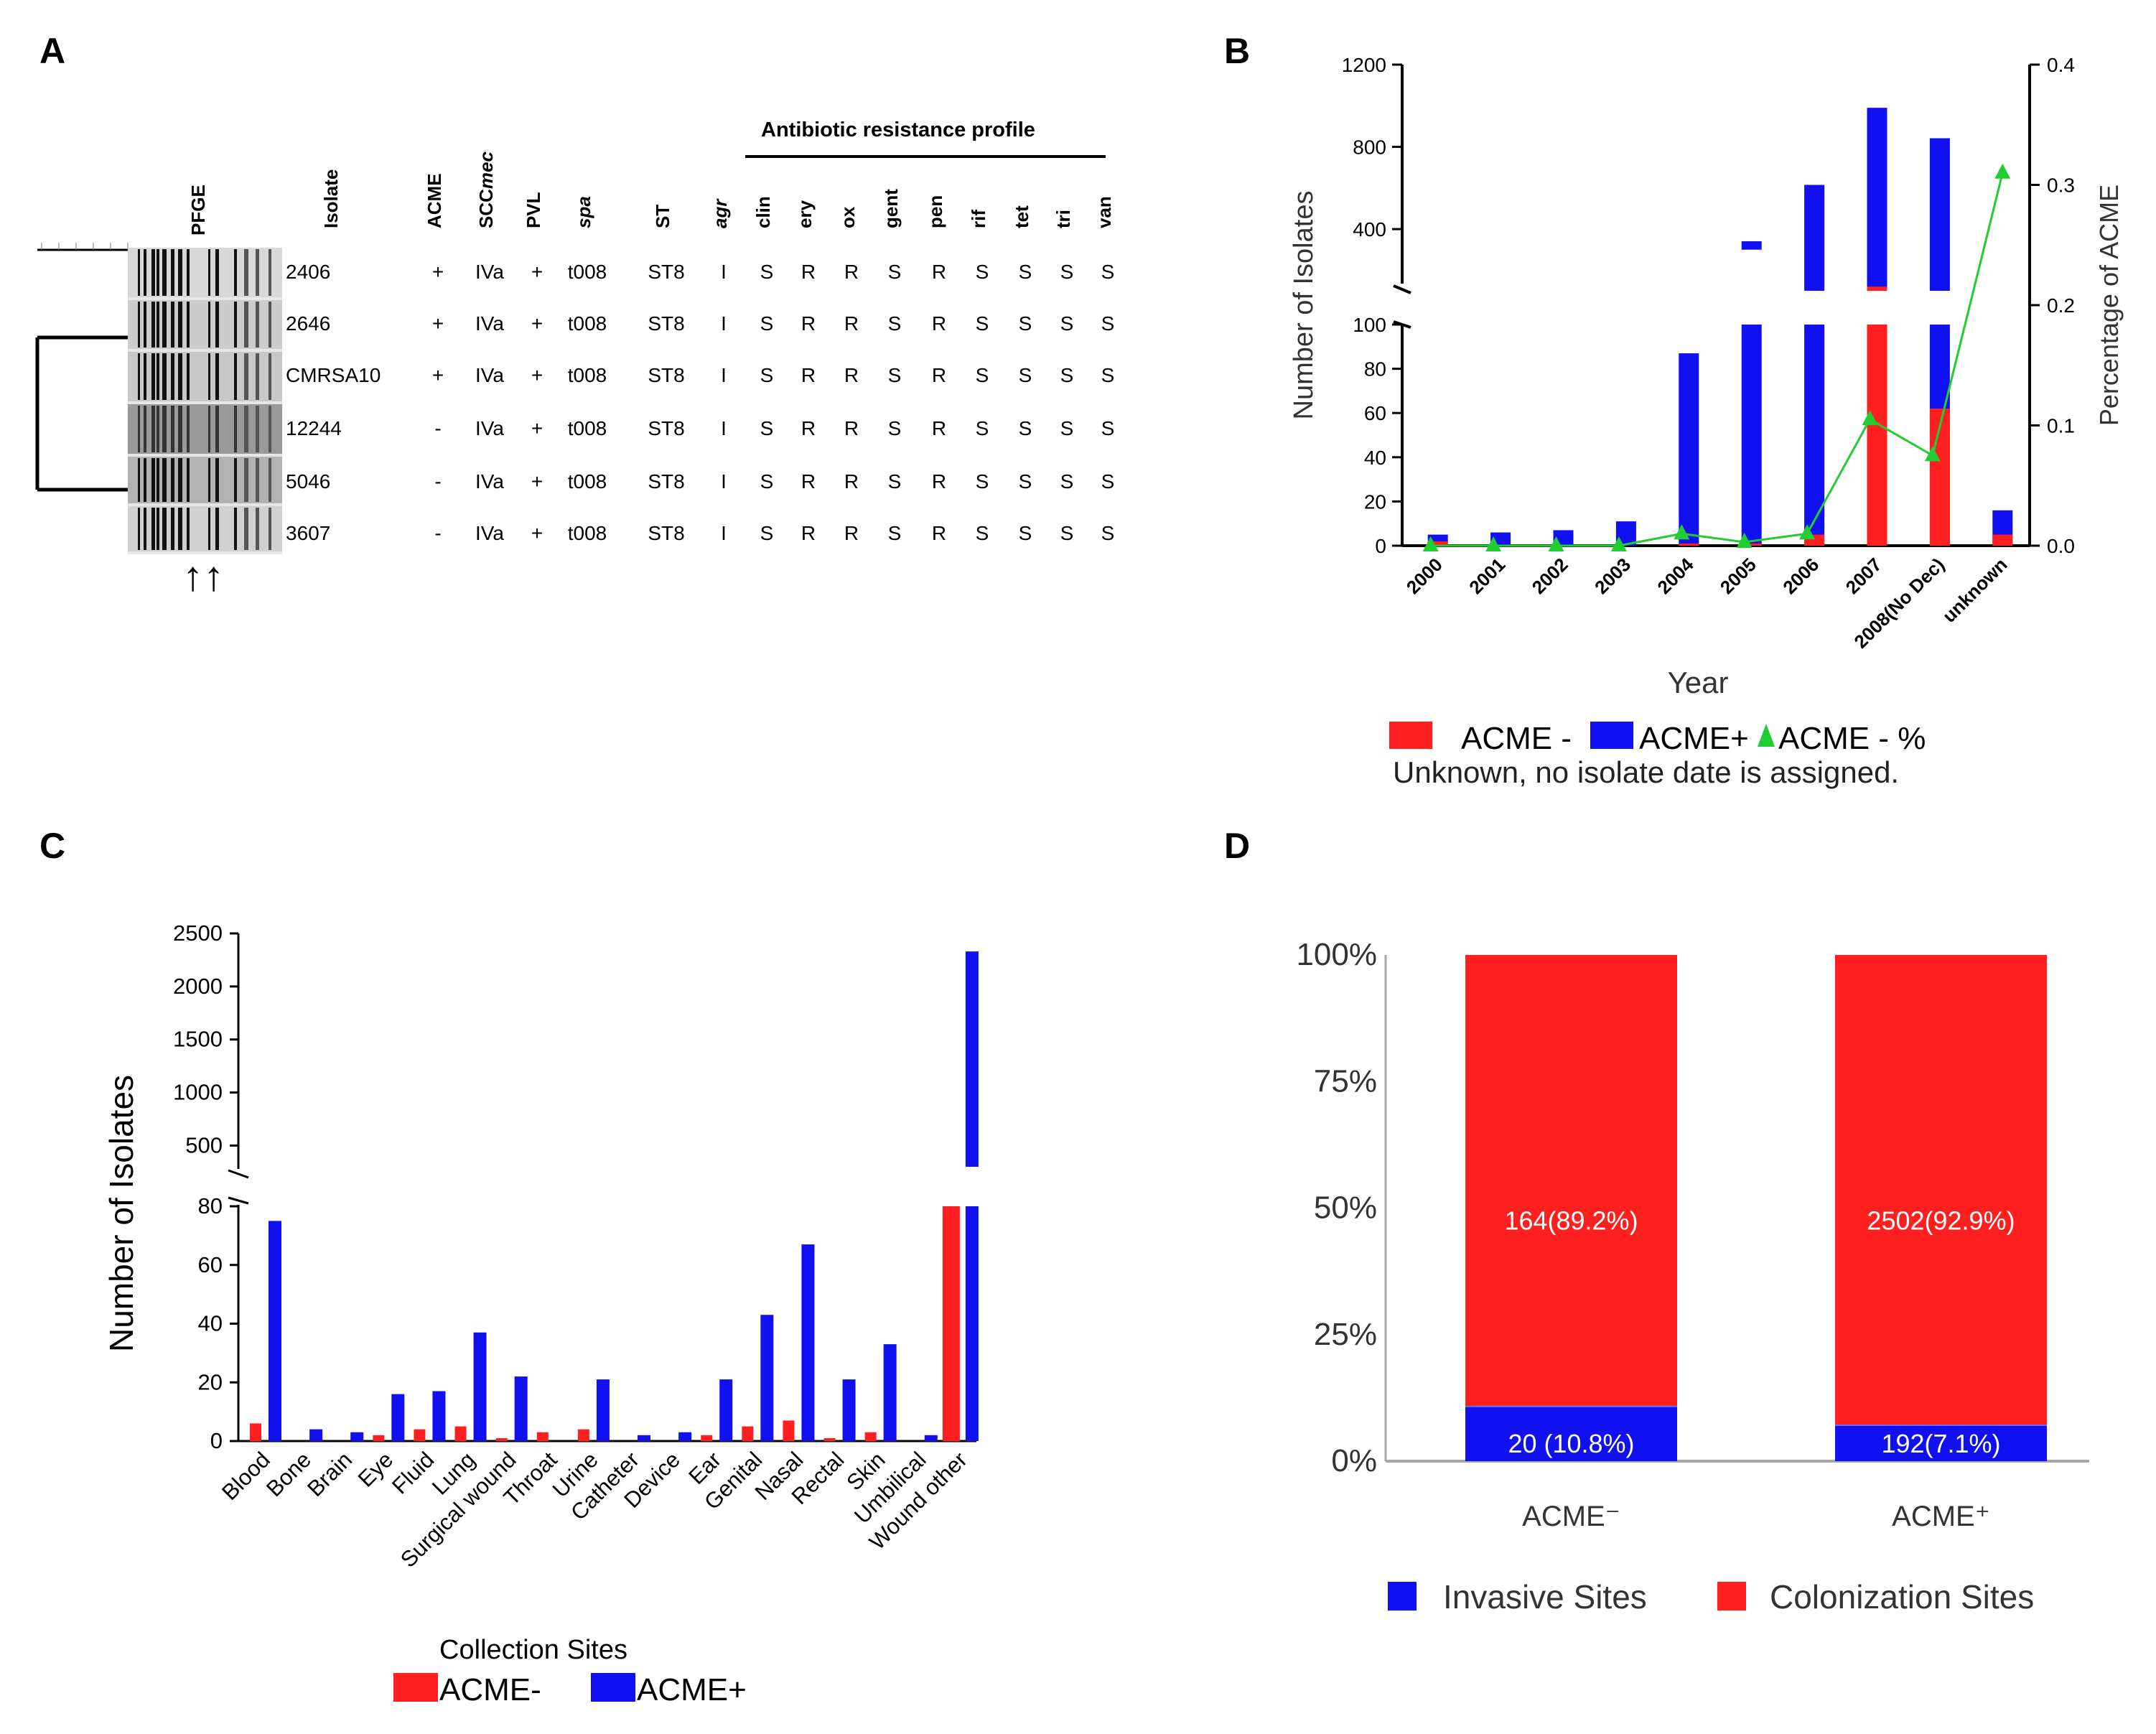  I want to click on column-header: ery, so click(805, 214).